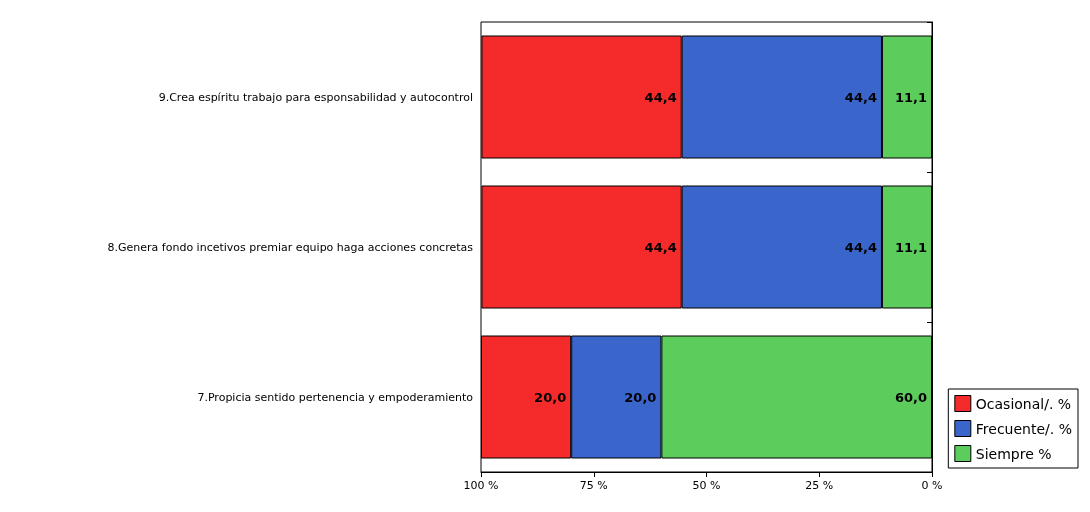 This screenshot has height=512, width=1090. I want to click on legend-label: Frecuente/. %, so click(1024, 428).